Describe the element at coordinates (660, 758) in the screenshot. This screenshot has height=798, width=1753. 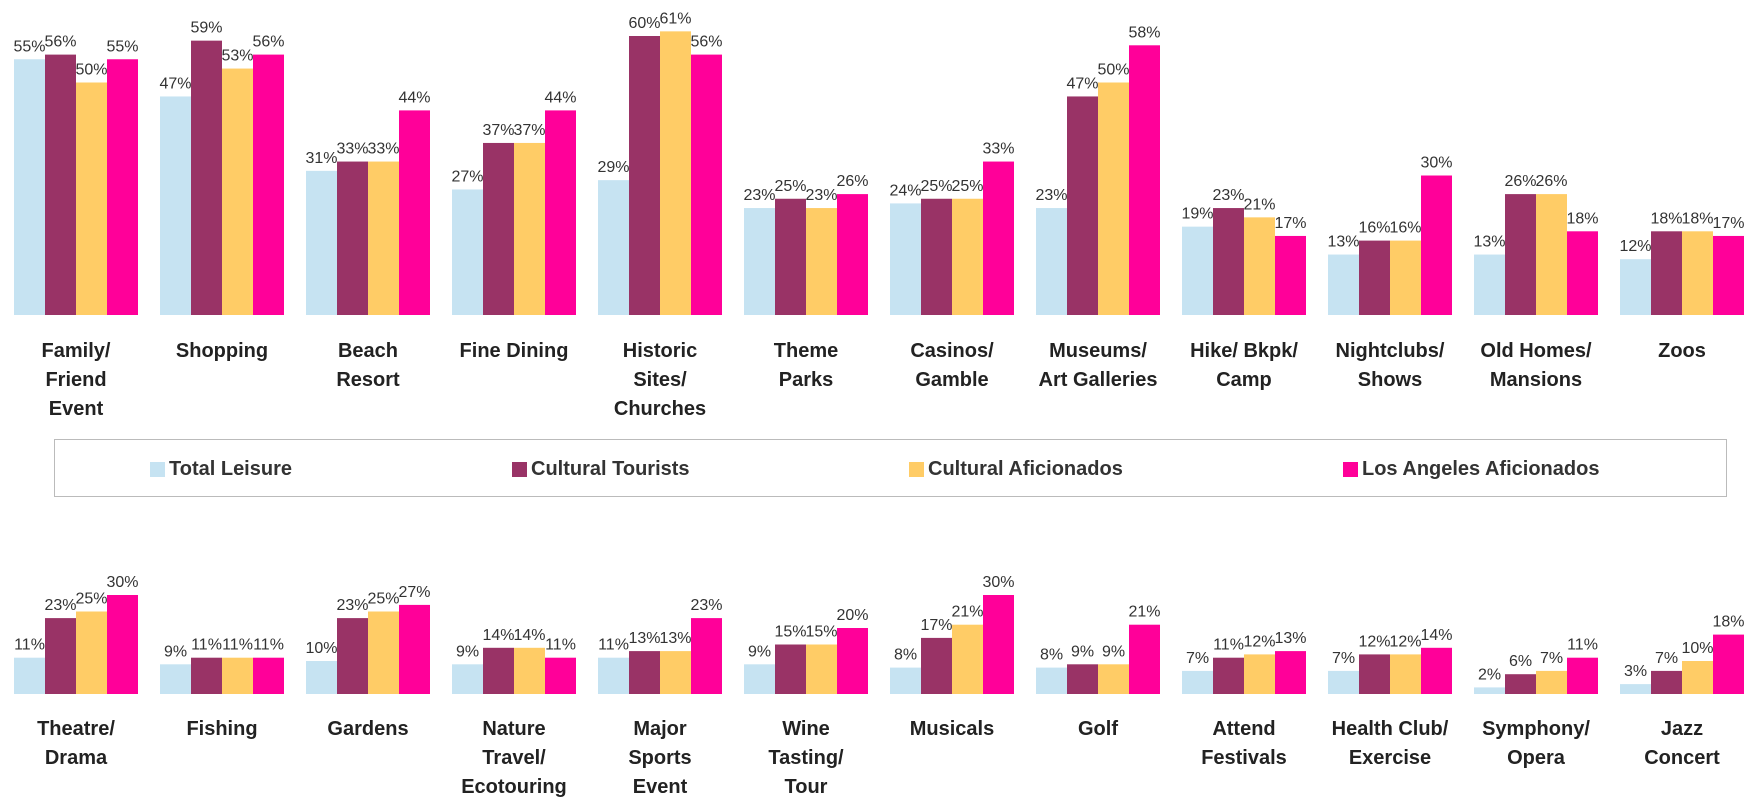
I see `category-label: Major Sports Event` at that location.